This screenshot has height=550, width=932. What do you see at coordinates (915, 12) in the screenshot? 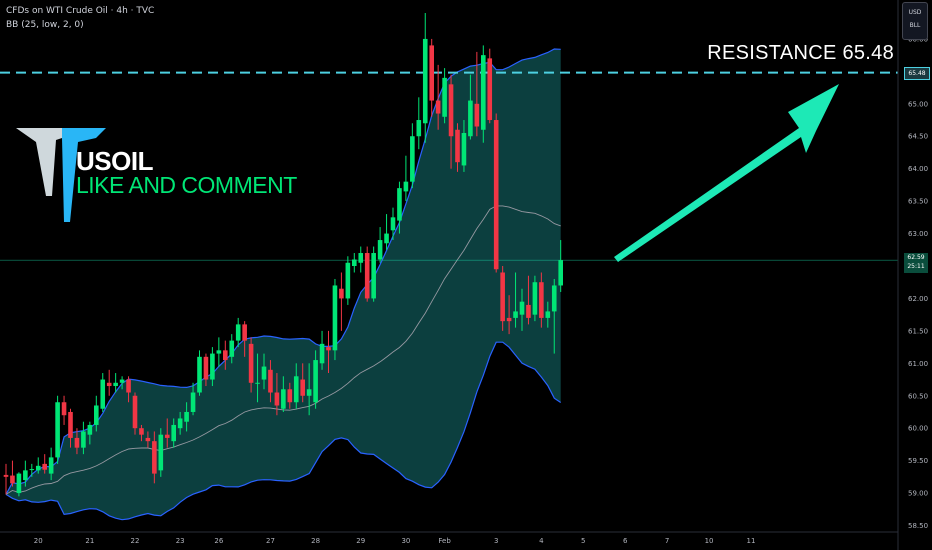
I see `currency-usd-label: USD` at bounding box center [915, 12].